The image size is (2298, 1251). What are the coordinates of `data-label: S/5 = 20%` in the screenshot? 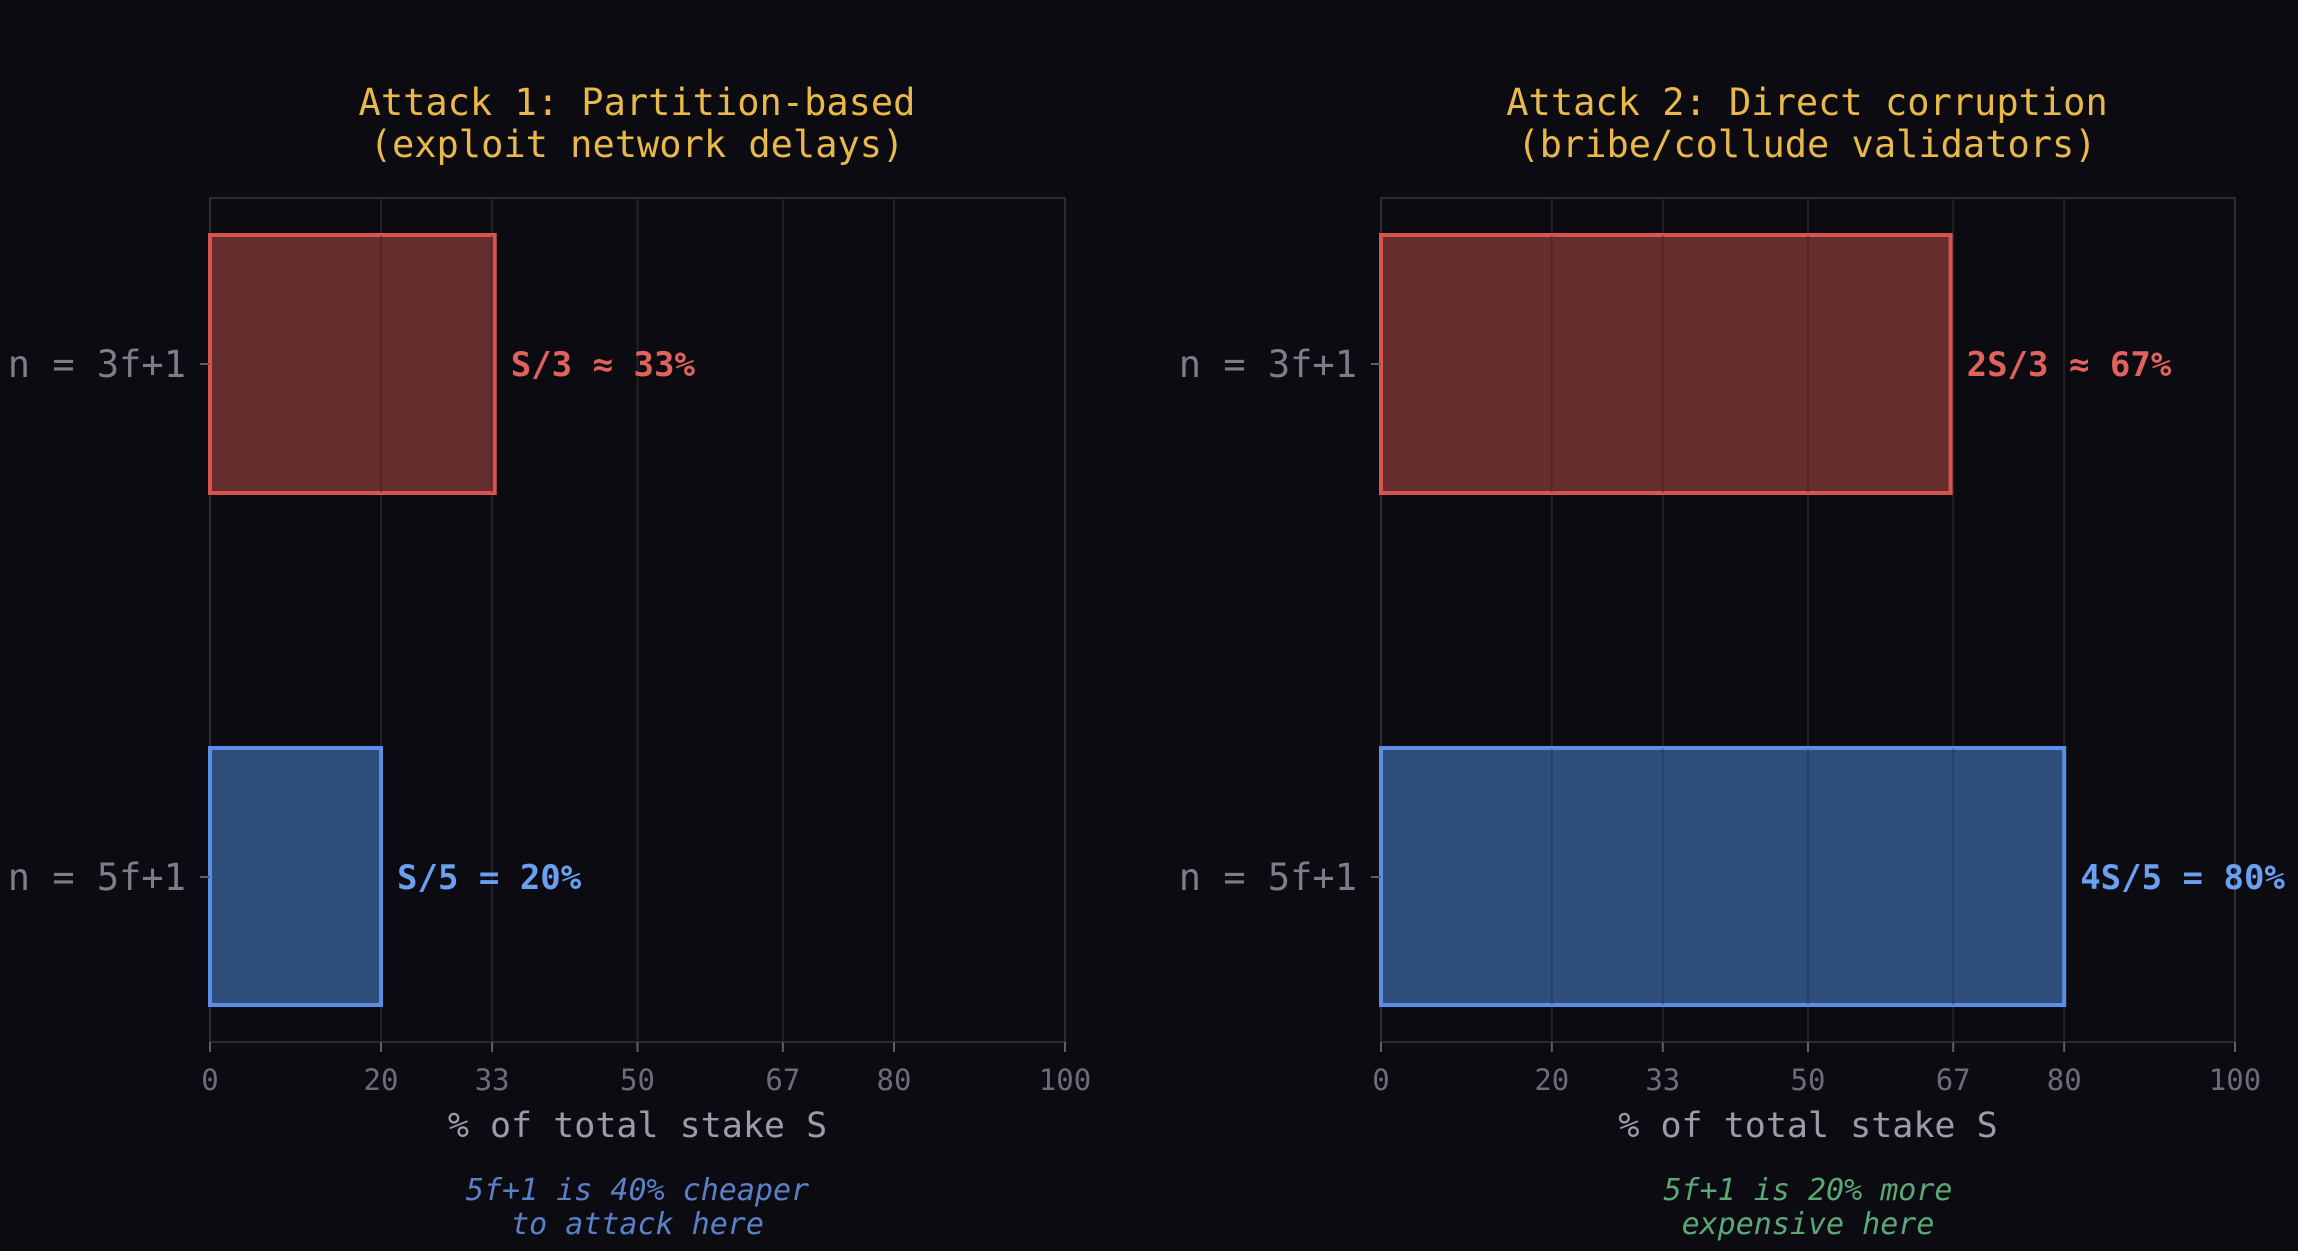 It's located at (489, 878).